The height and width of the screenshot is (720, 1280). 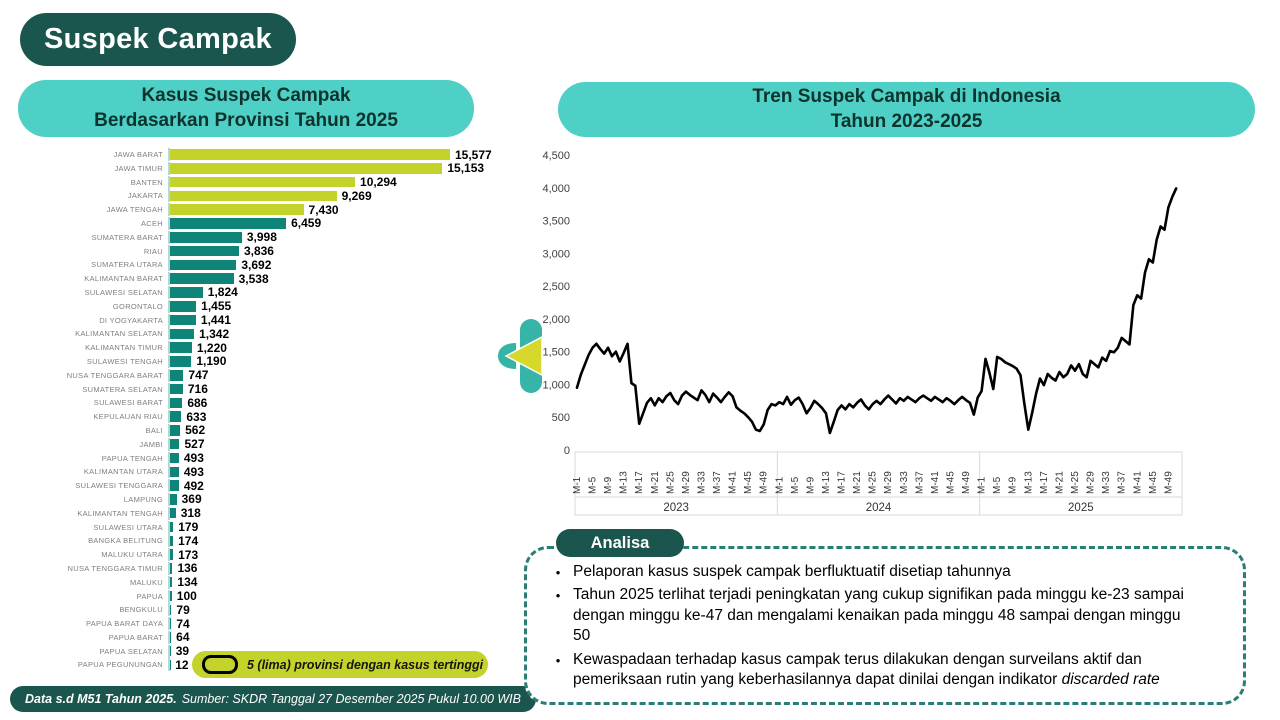 What do you see at coordinates (306, 223) in the screenshot?
I see `bar-value-label: 6,459` at bounding box center [306, 223].